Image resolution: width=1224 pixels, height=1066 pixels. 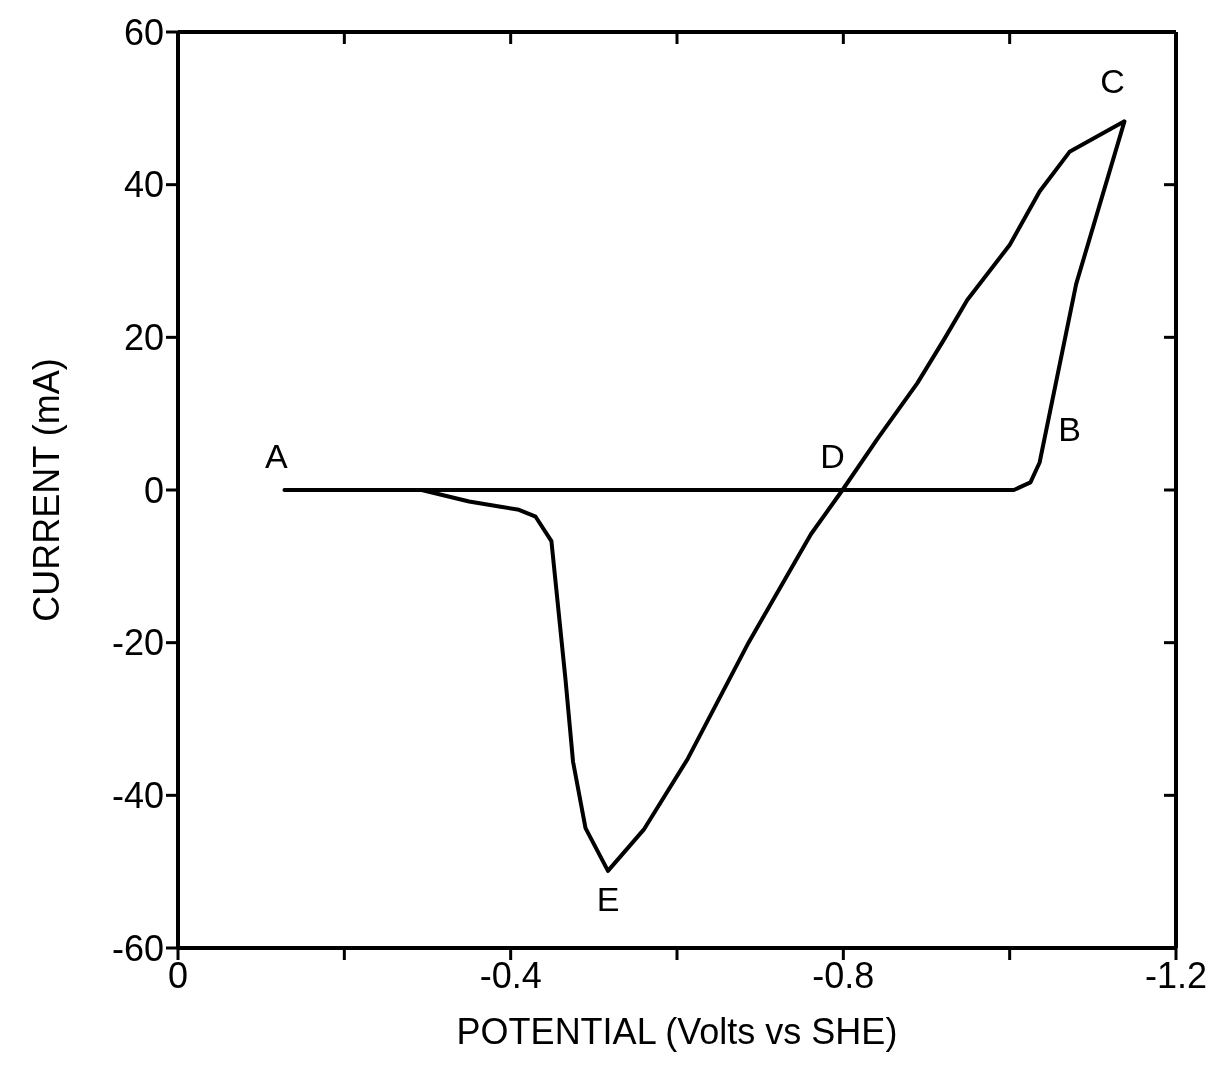 I want to click on y-axis-title: CURRENT (mA), so click(x=46, y=490).